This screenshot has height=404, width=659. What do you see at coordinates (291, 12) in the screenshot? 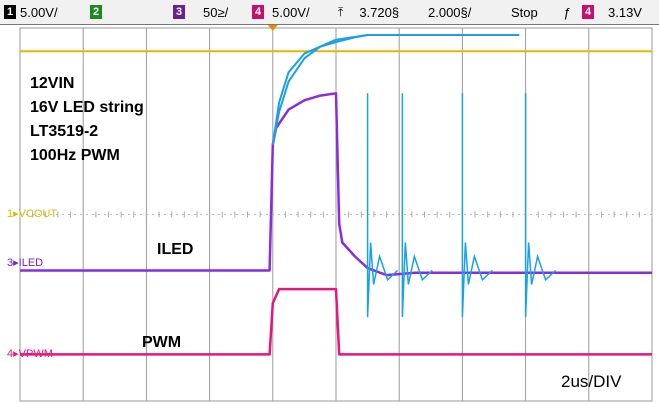
I see `ch4-scale: 5.00V/` at bounding box center [291, 12].